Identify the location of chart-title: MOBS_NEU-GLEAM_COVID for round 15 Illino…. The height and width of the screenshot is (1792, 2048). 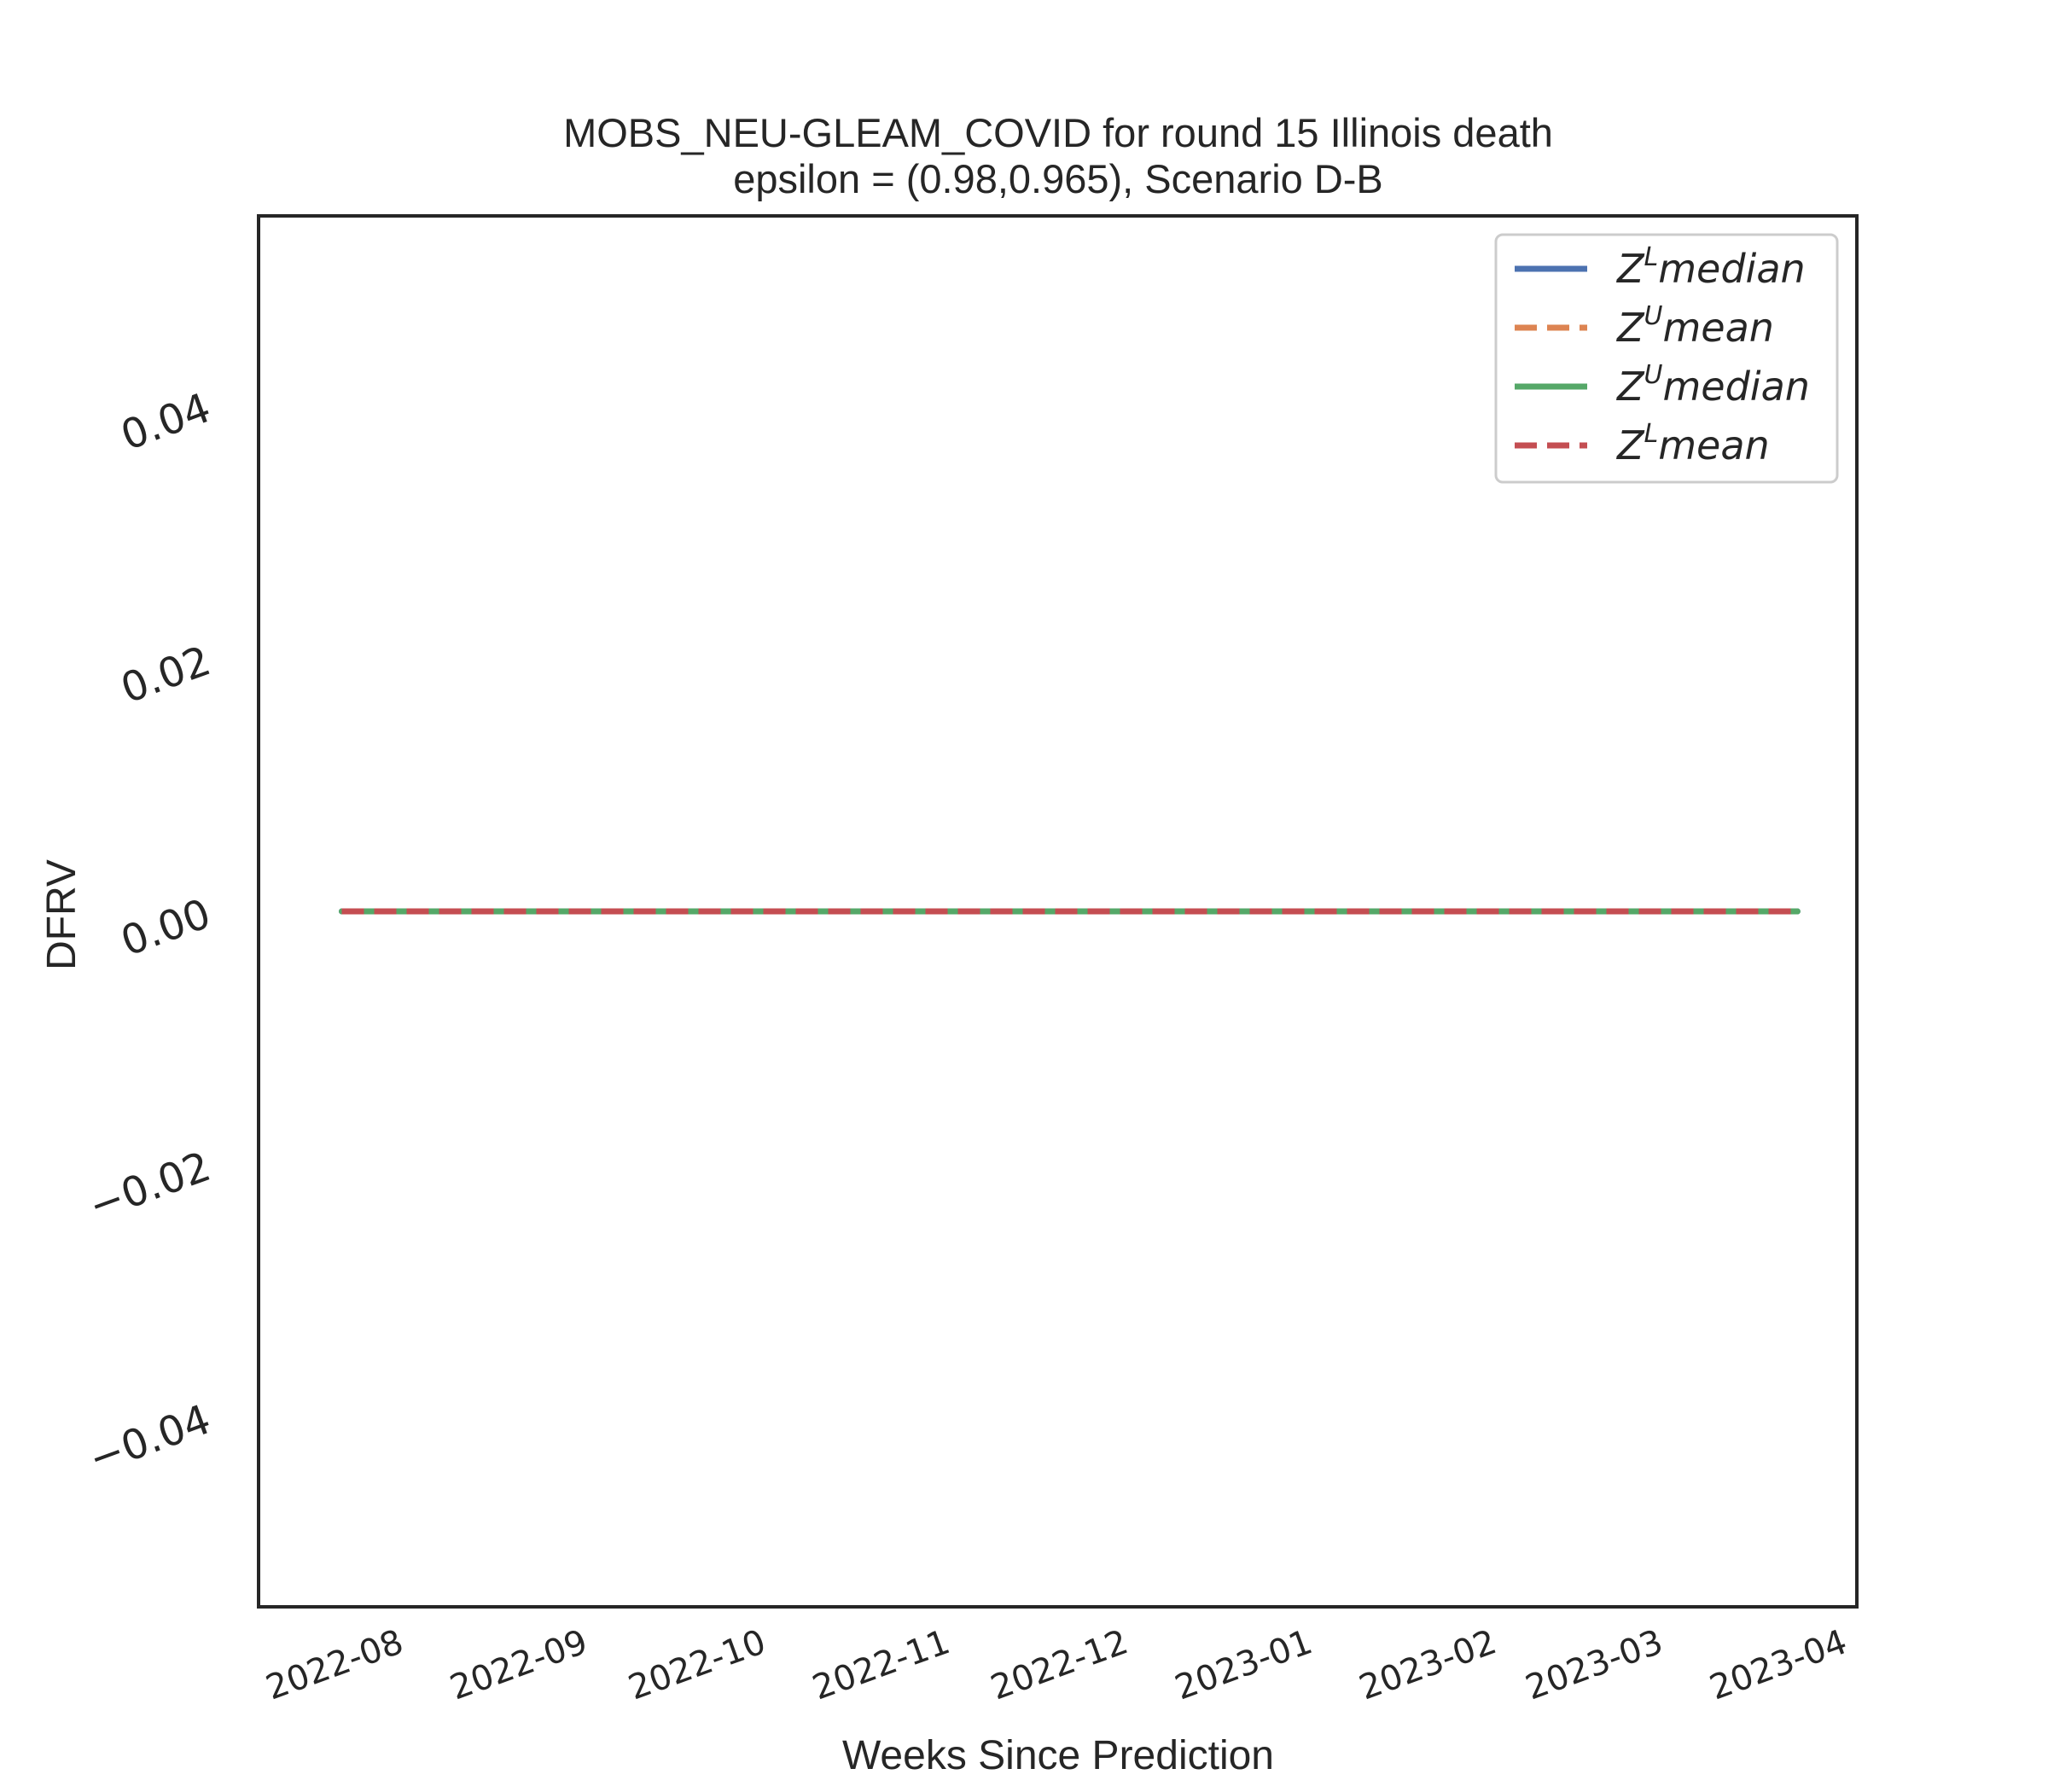
(1058, 132).